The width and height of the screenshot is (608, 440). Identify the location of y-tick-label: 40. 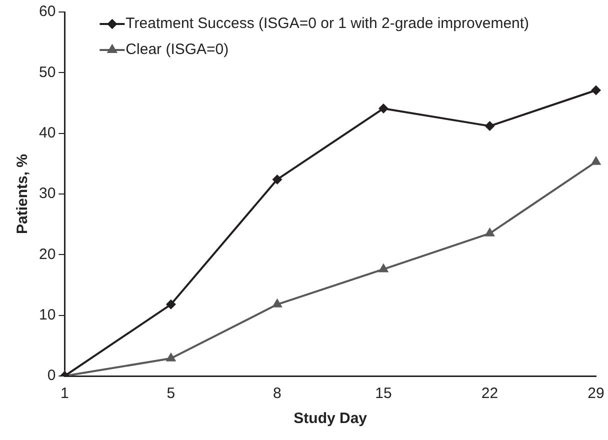
(47, 133).